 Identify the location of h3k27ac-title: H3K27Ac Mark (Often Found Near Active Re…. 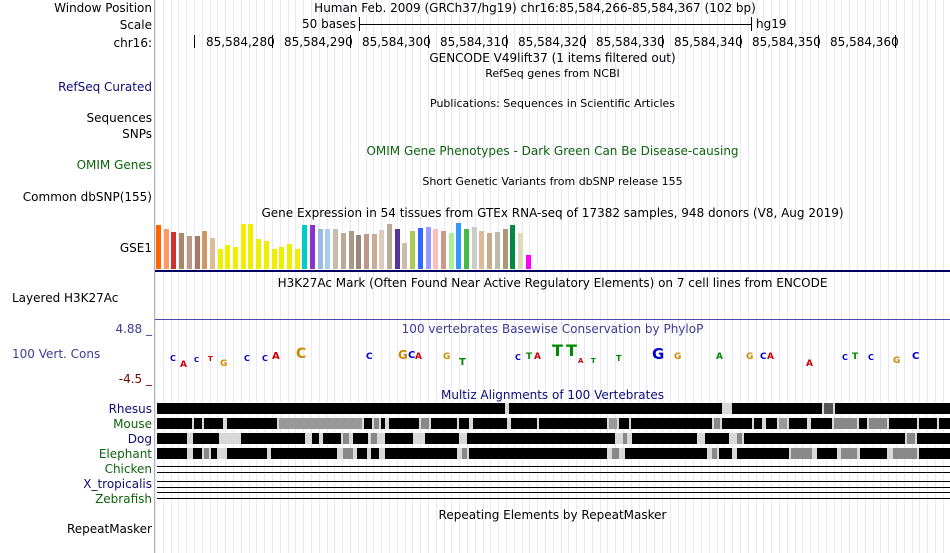
(552, 283).